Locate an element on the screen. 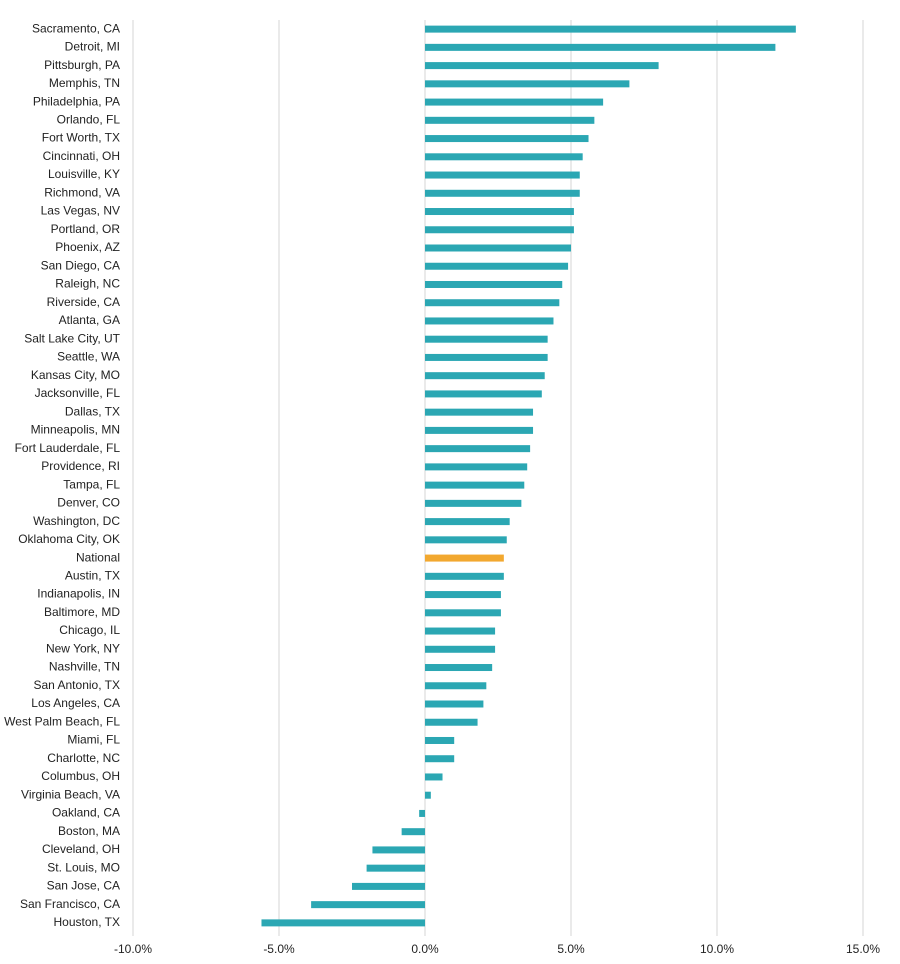  y-tick-label: Cleveland, OH is located at coordinates (81, 849).